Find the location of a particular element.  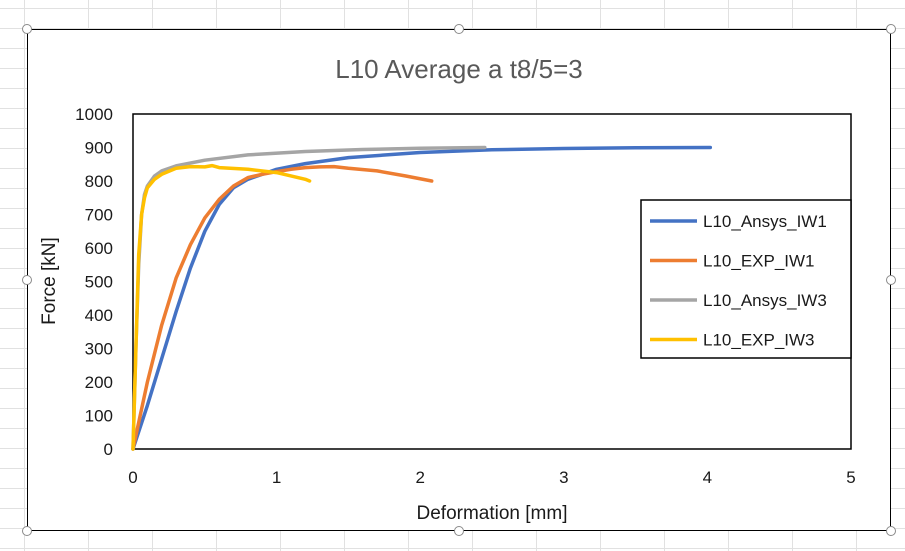

x-tick-label: 3 is located at coordinates (563, 477).